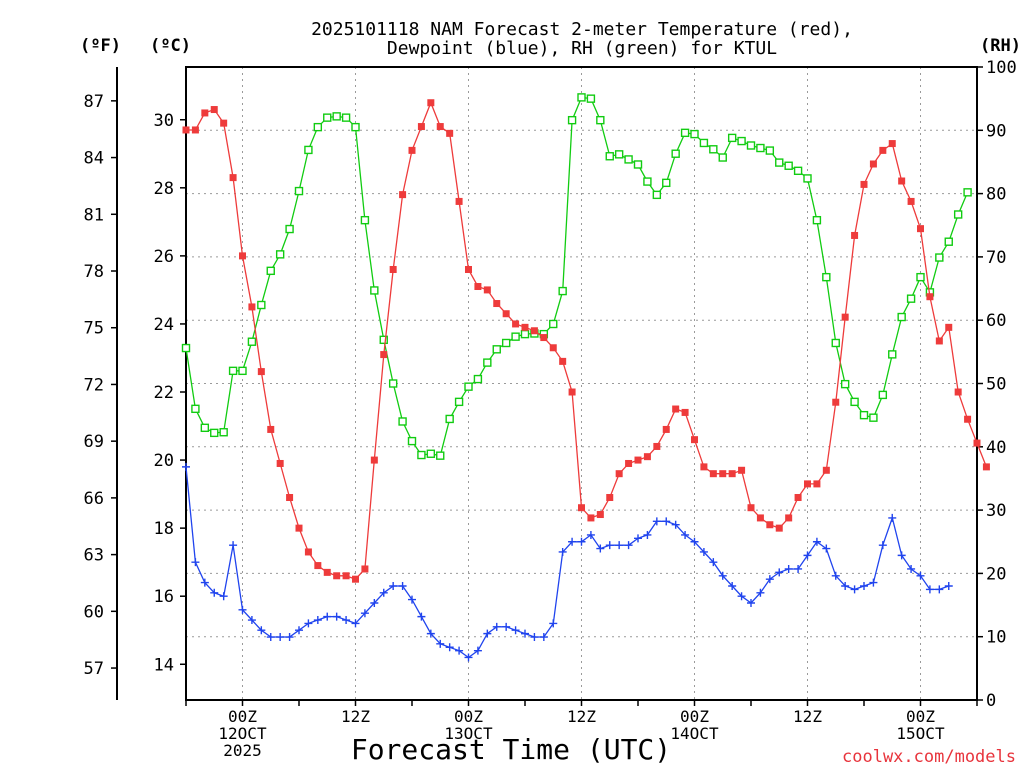 This screenshot has width=1024, height=768. What do you see at coordinates (94, 556) in the screenshot?
I see `fahrenheit-tick-label: 63` at bounding box center [94, 556].